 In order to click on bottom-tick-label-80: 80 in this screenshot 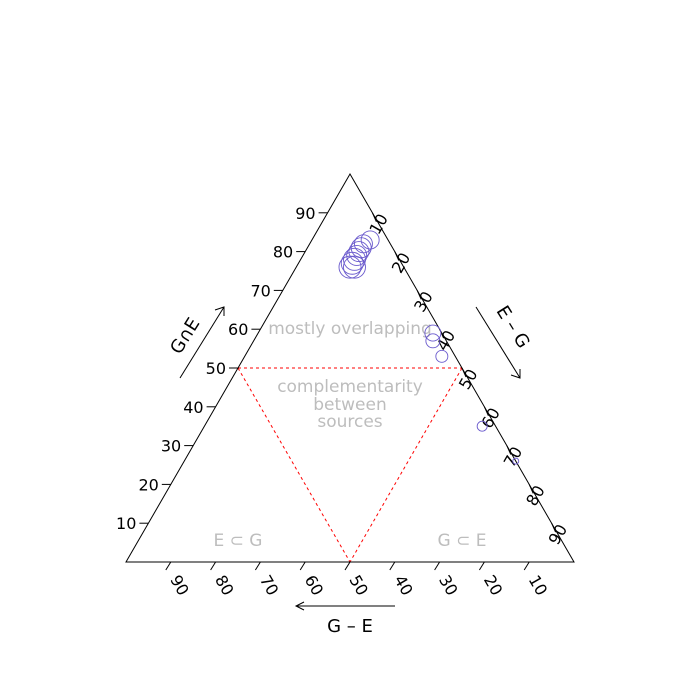, I will do `click(224, 585)`.